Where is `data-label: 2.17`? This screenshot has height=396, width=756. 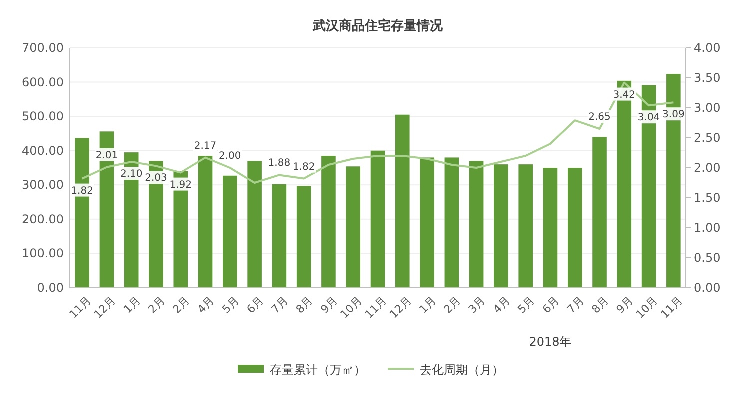 data-label: 2.17 is located at coordinates (205, 146).